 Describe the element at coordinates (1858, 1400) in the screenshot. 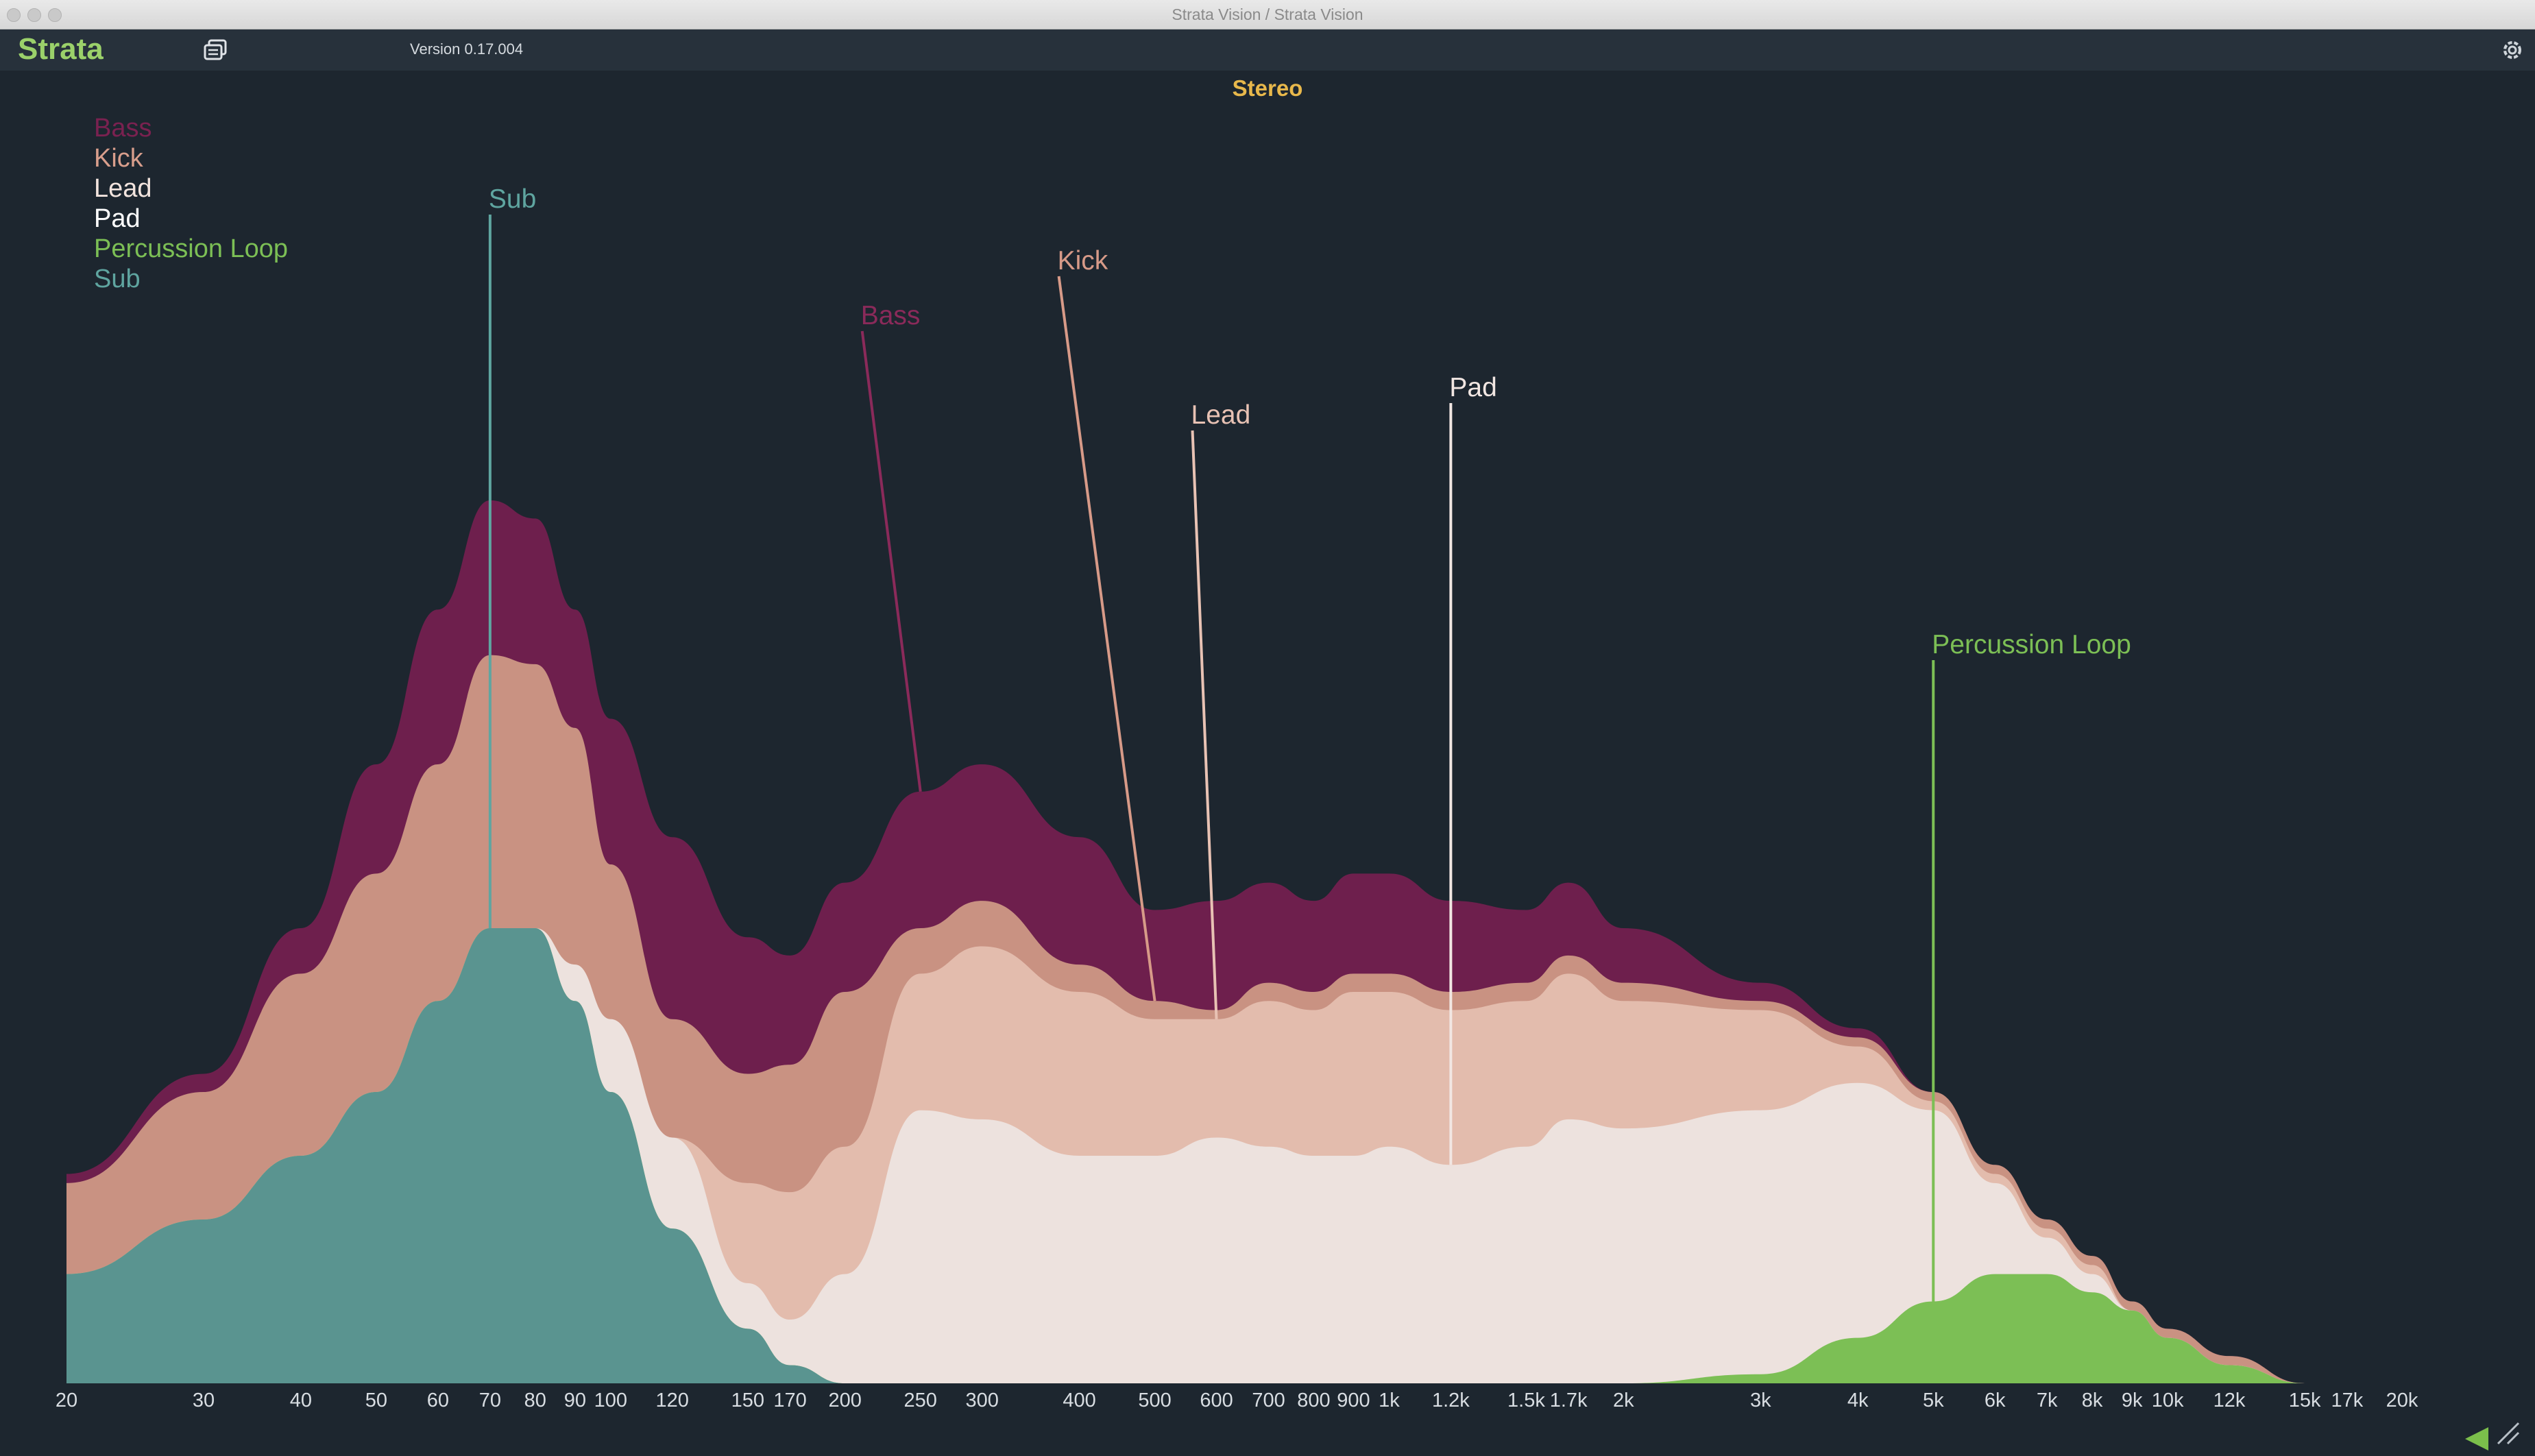

I see `x-tick-label: 4k` at that location.